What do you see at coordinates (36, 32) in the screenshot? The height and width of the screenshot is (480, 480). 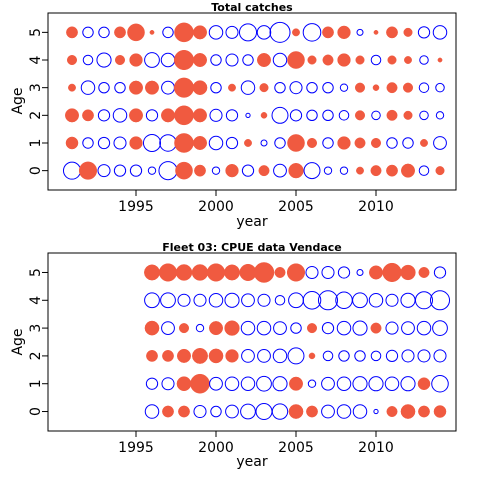 I see `y-tick-label: 5` at bounding box center [36, 32].